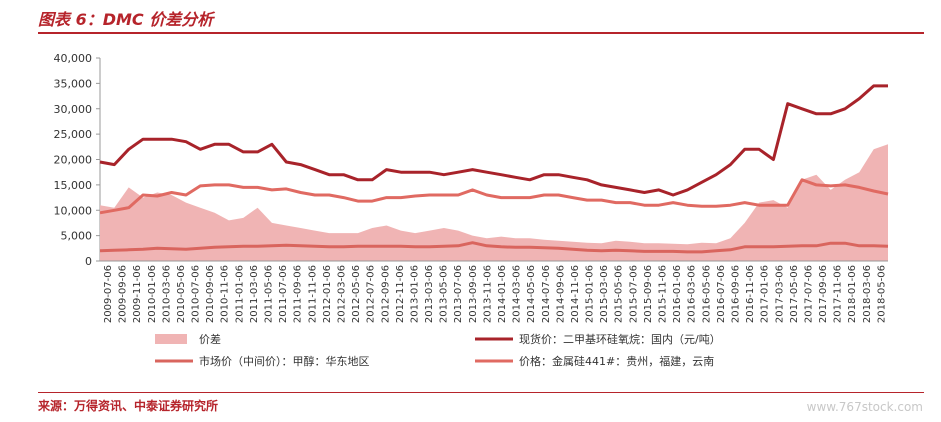 Image resolution: width=941 pixels, height=422 pixels. What do you see at coordinates (400, 294) in the screenshot?
I see `x-tick-label: 2012-11-06` at bounding box center [400, 294].